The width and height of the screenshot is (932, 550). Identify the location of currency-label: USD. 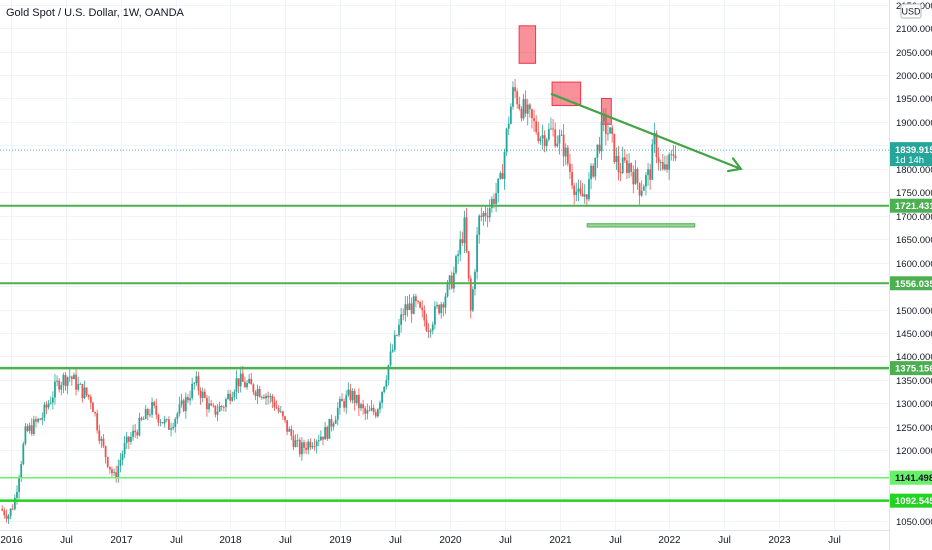
(911, 12).